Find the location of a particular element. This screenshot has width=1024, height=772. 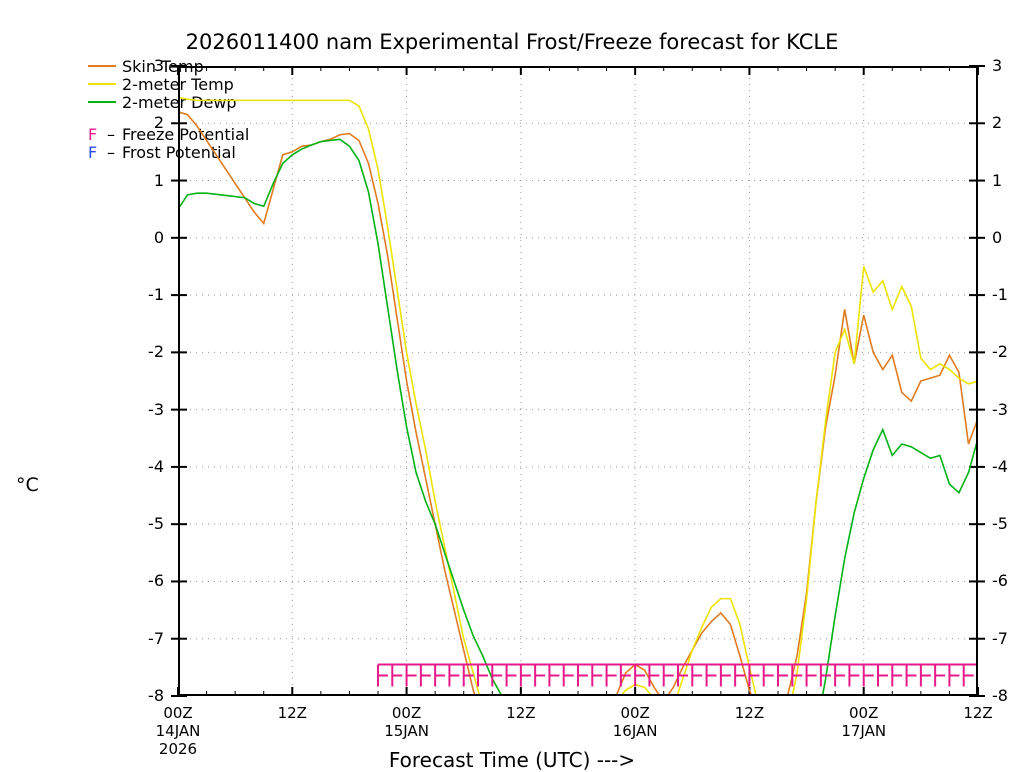

y-tick-label-right: -5 is located at coordinates (1000, 524).